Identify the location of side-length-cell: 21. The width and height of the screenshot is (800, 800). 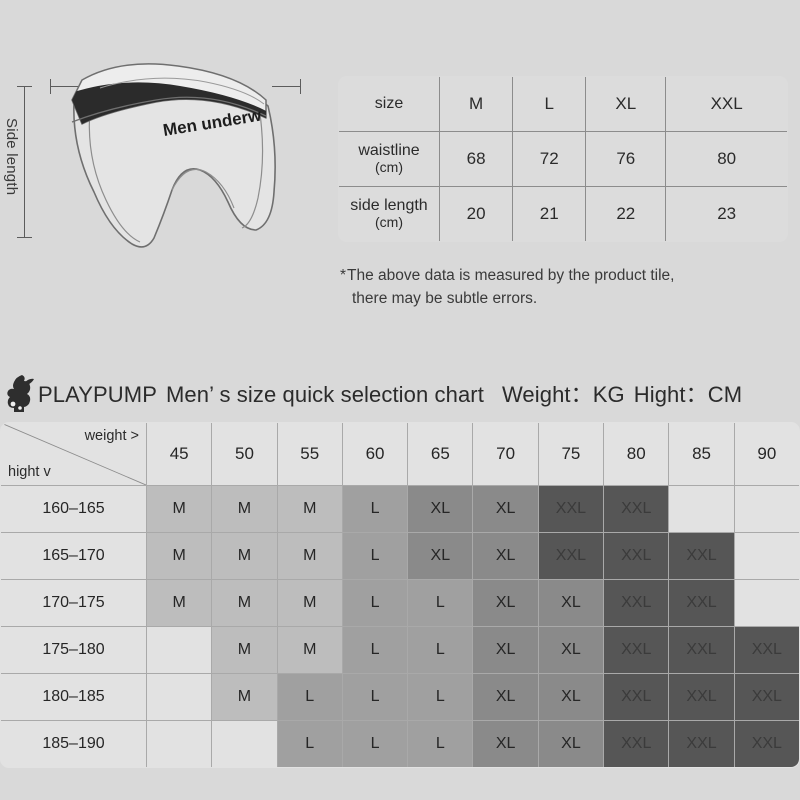
(549, 213).